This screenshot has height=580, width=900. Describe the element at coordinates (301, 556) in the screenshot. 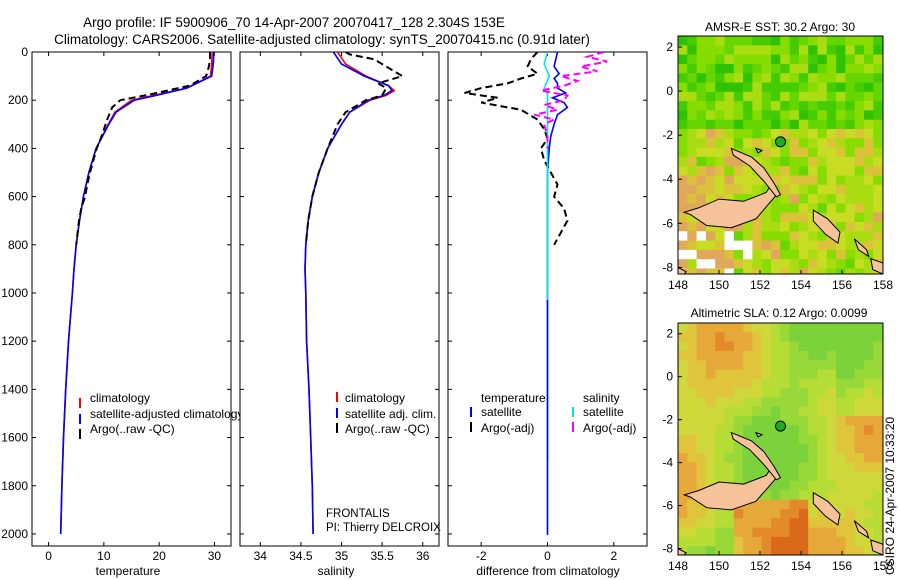

I see `x-tick-label: 34.5` at that location.